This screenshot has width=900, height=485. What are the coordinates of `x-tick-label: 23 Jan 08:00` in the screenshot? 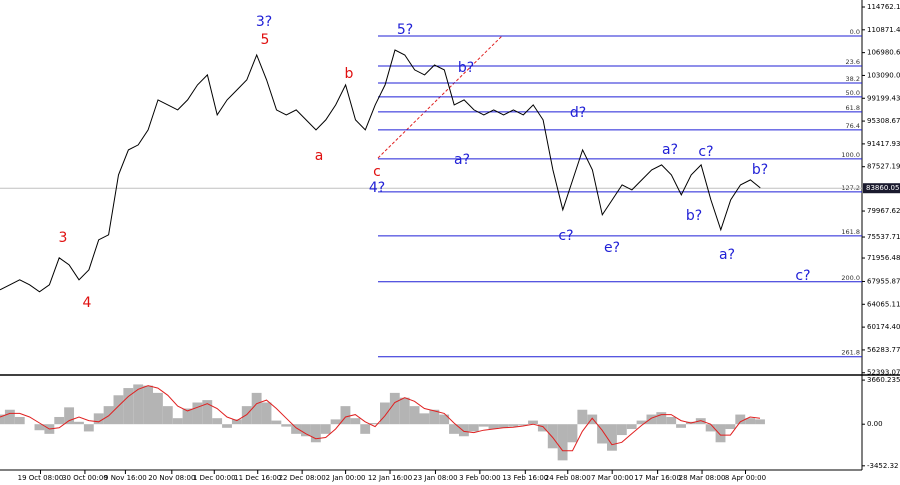 It's located at (435, 478).